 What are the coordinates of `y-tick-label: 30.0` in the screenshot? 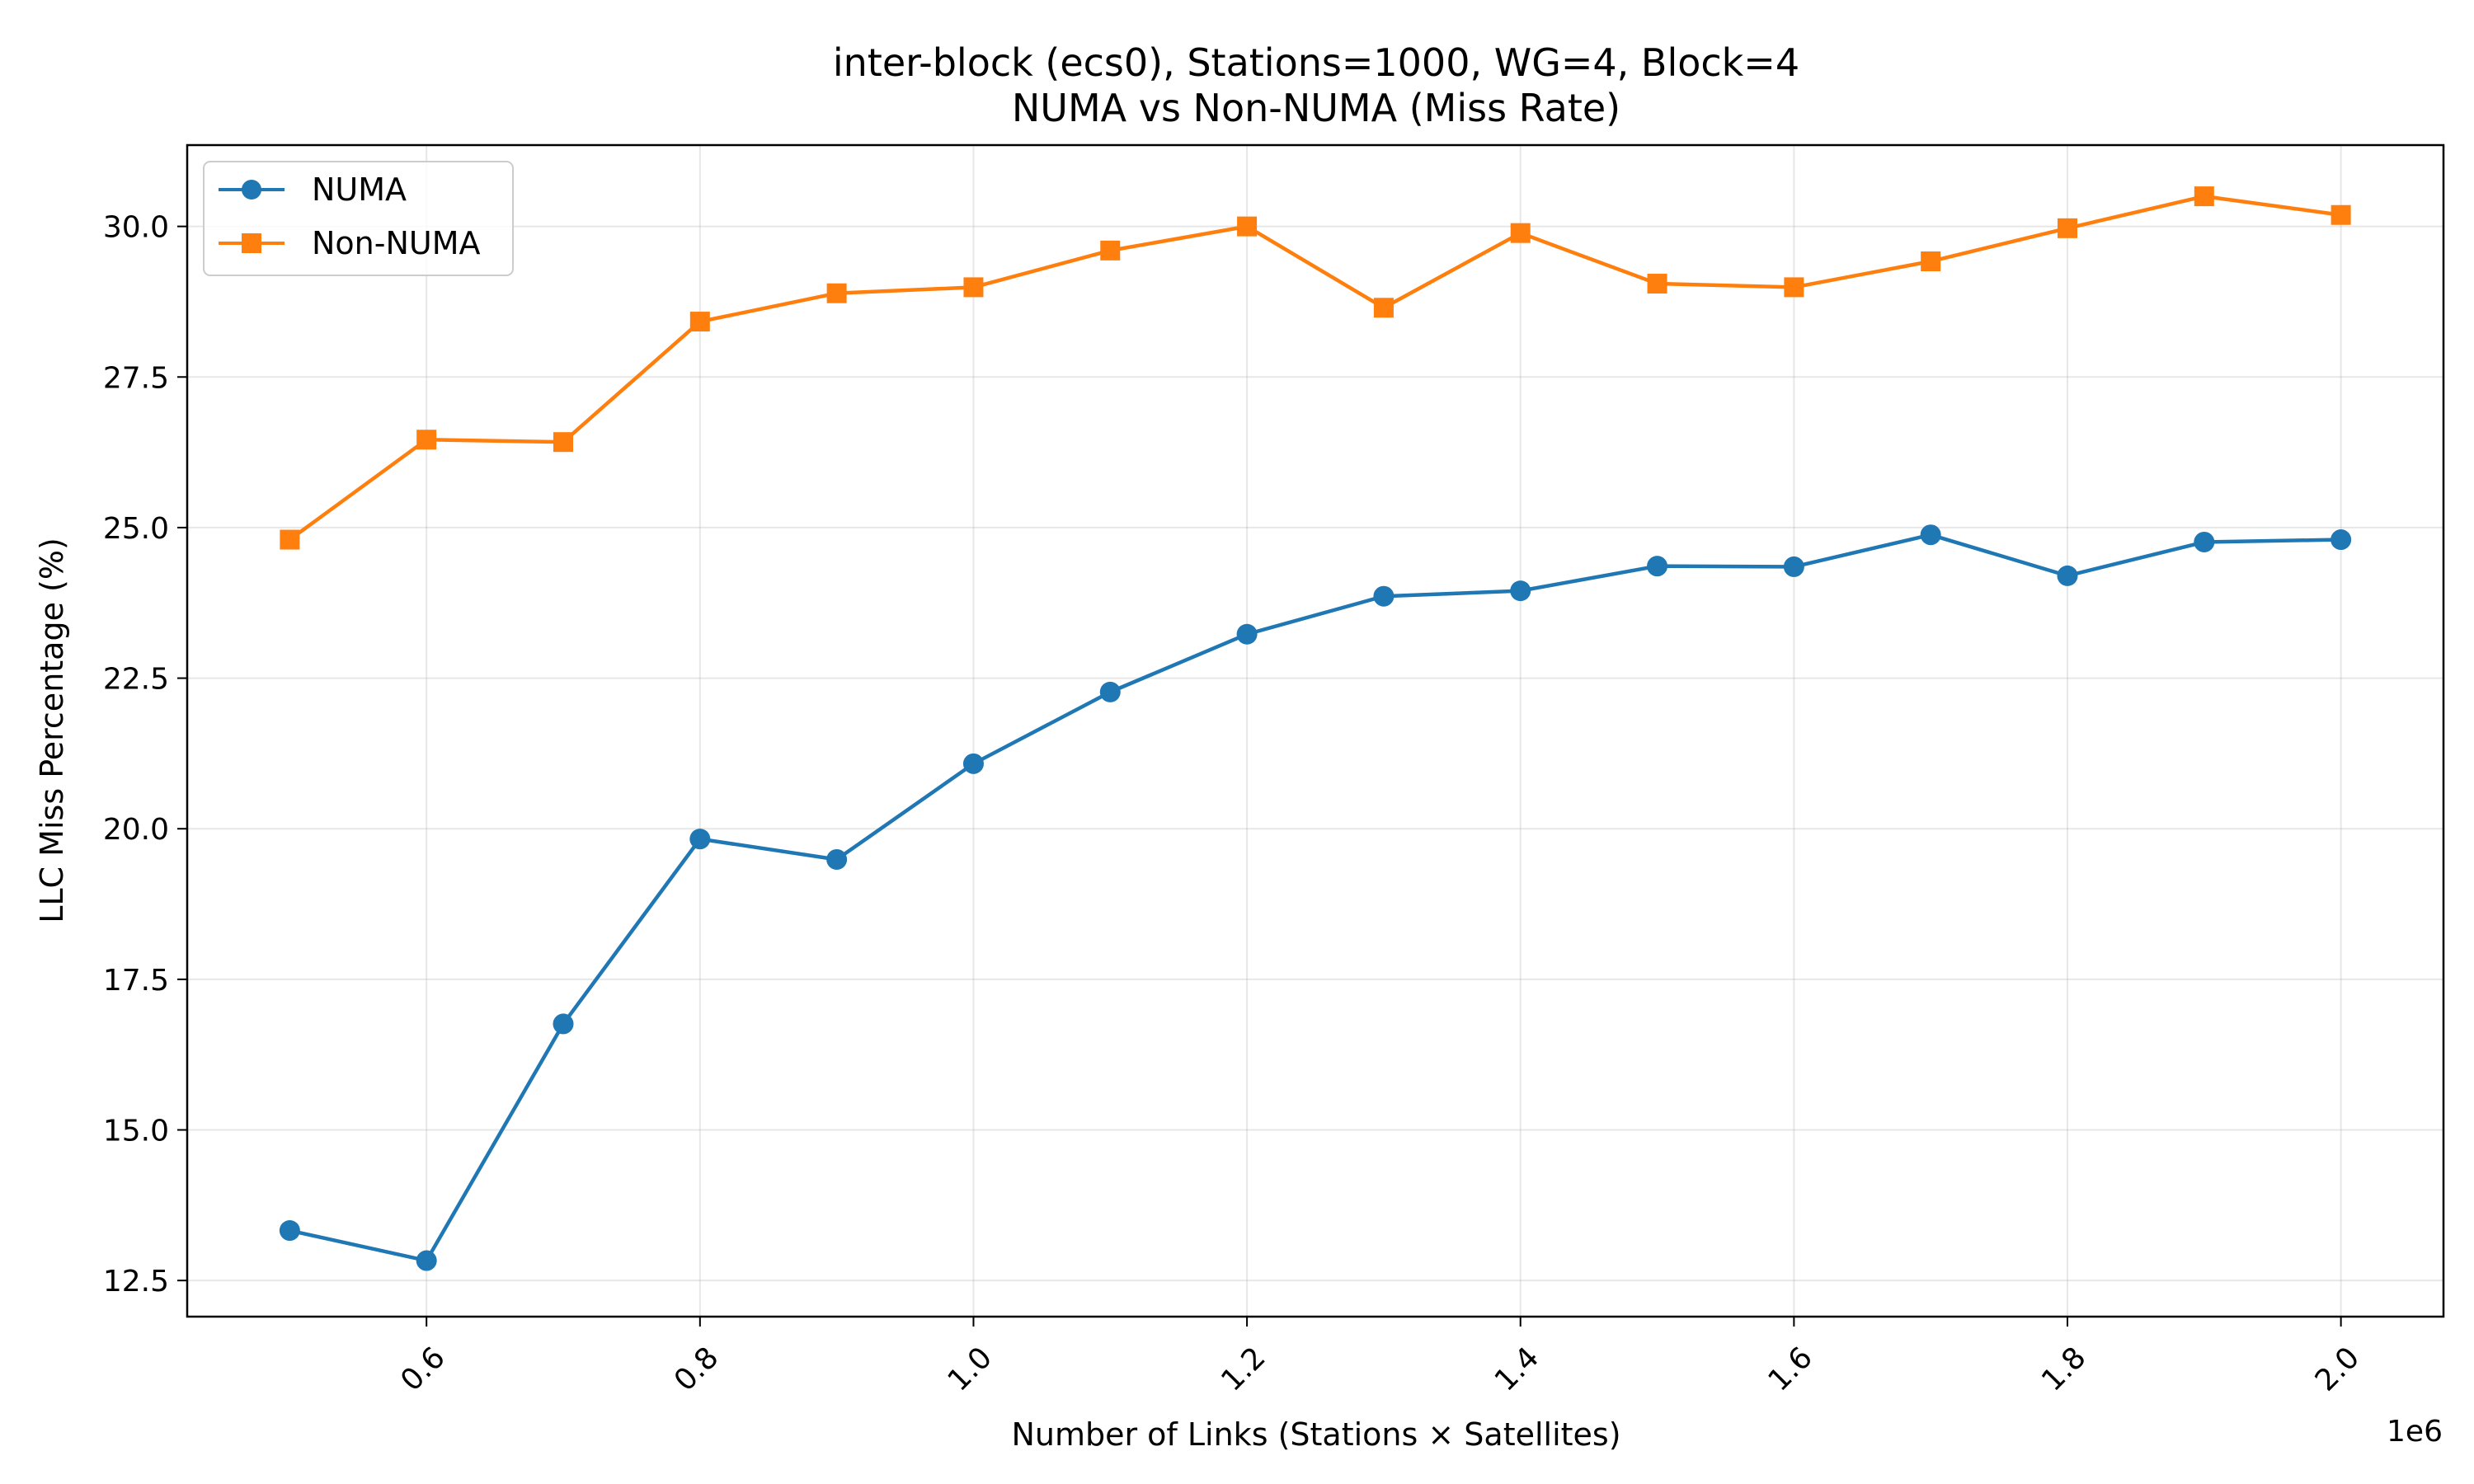 It's located at (136, 228).